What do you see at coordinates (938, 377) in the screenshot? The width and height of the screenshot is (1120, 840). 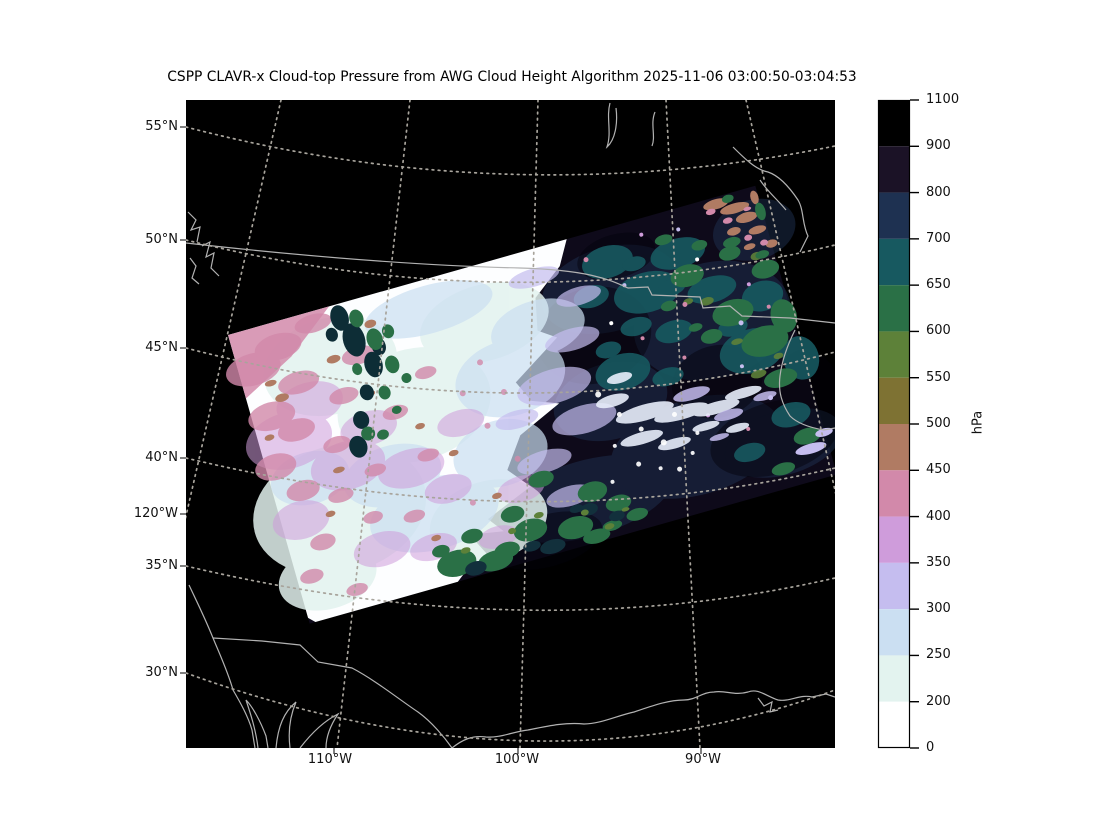 I see `colorbar-tick-550: 550` at bounding box center [938, 377].